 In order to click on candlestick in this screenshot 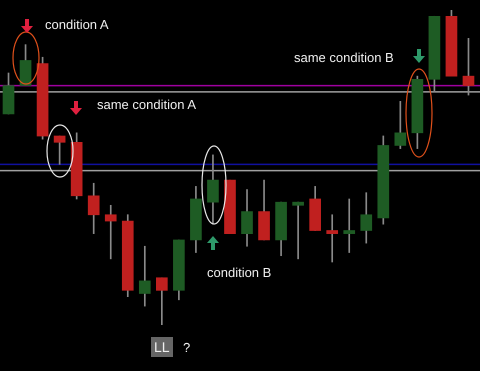, I will do `click(468, 67)`.